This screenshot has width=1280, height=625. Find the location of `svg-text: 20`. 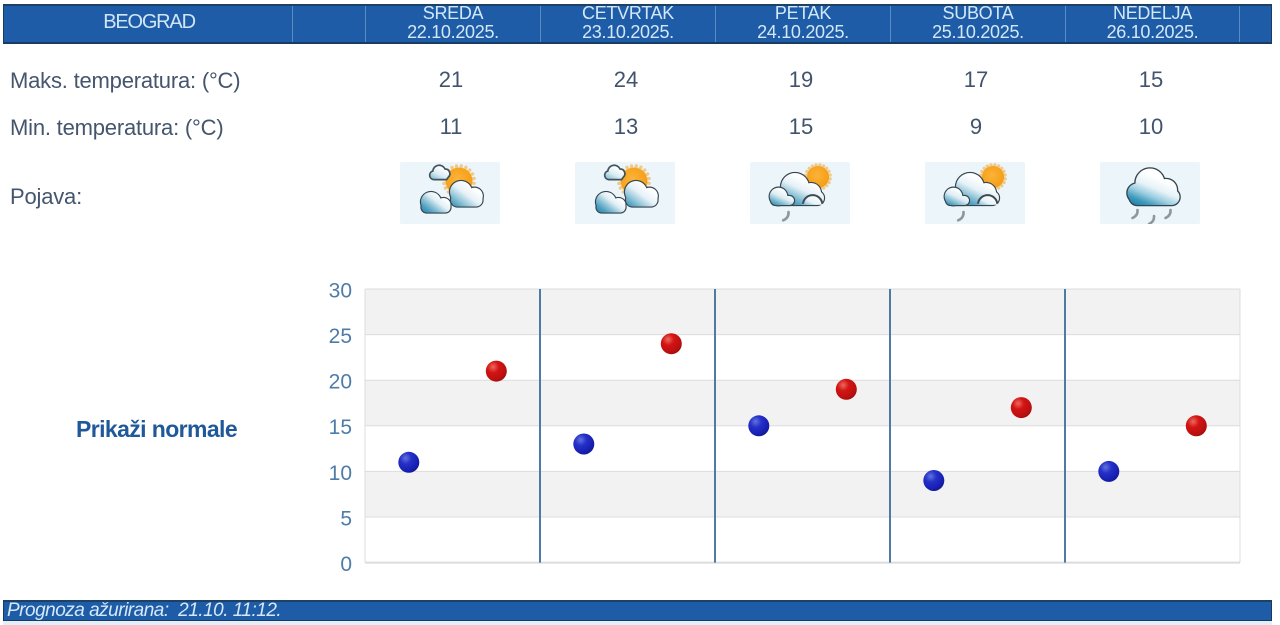

svg-text: 20 is located at coordinates (340, 382).